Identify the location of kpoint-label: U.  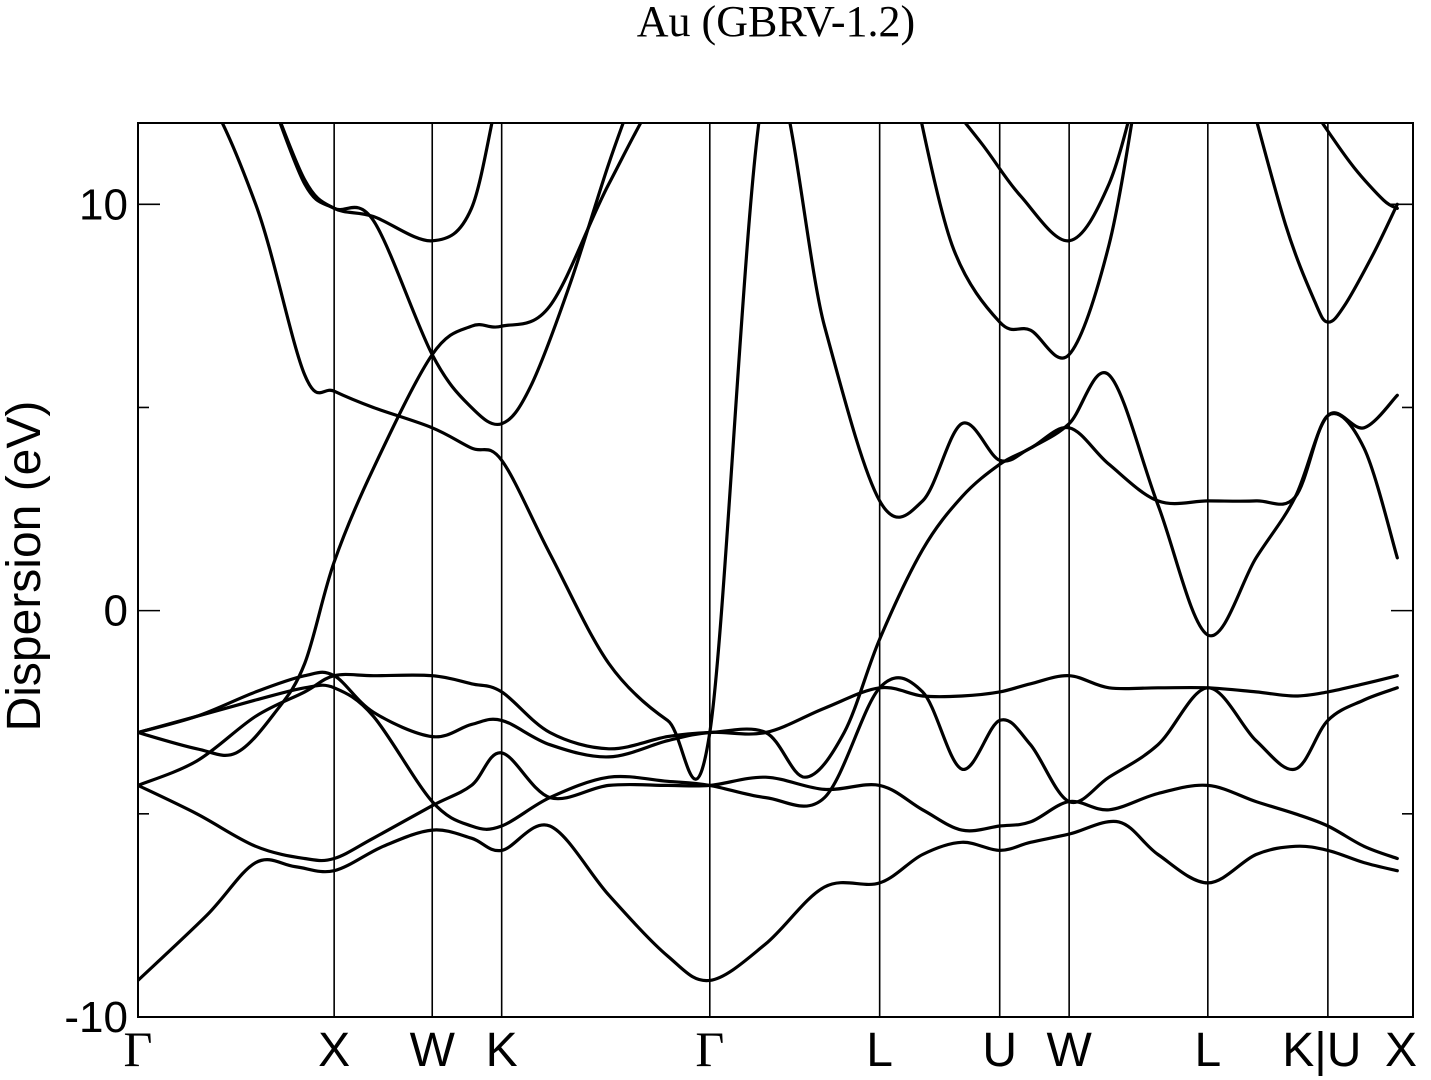
(999, 1050).